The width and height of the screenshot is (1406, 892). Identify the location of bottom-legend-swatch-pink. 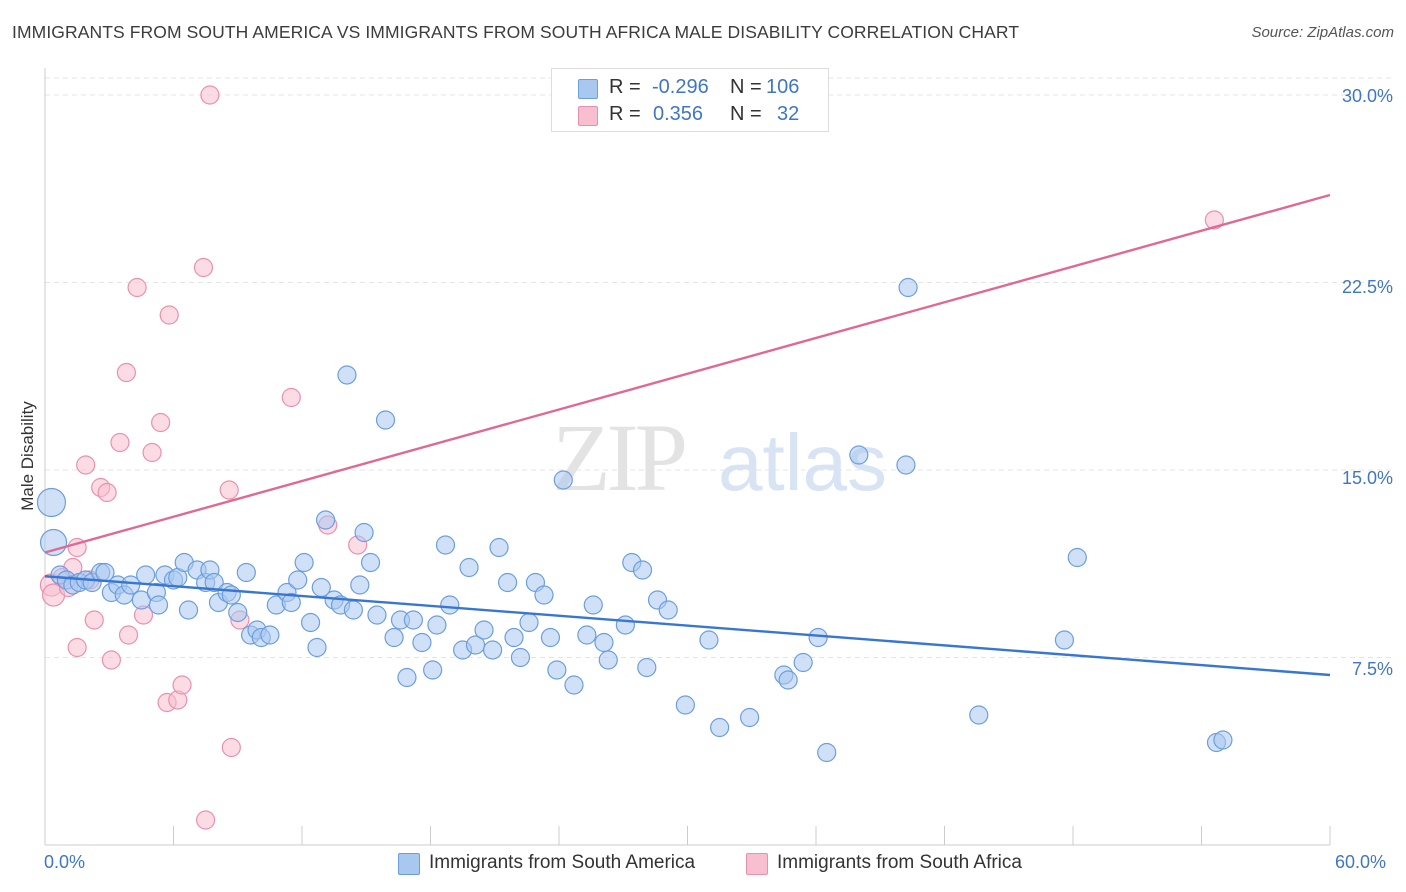
(757, 864).